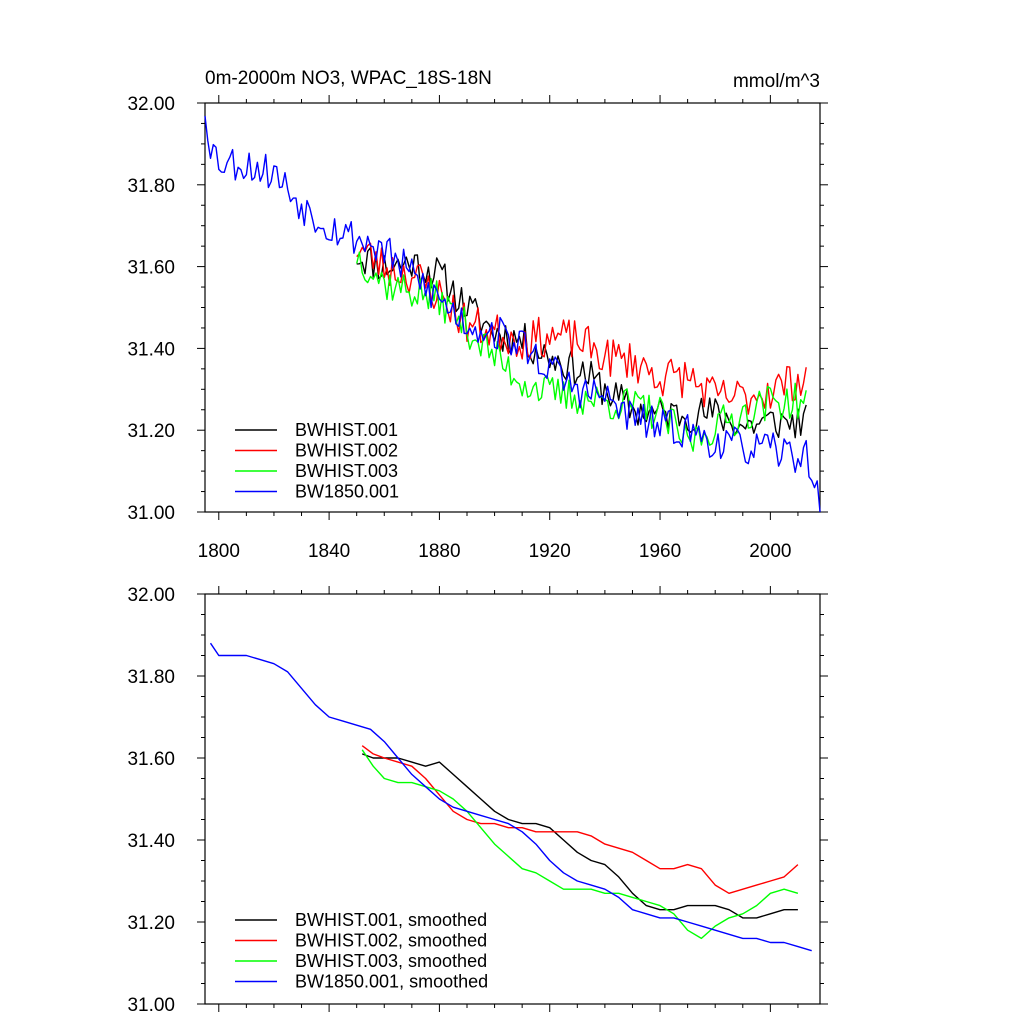  Describe the element at coordinates (550, 551) in the screenshot. I see `x-tick-label: 1920` at that location.